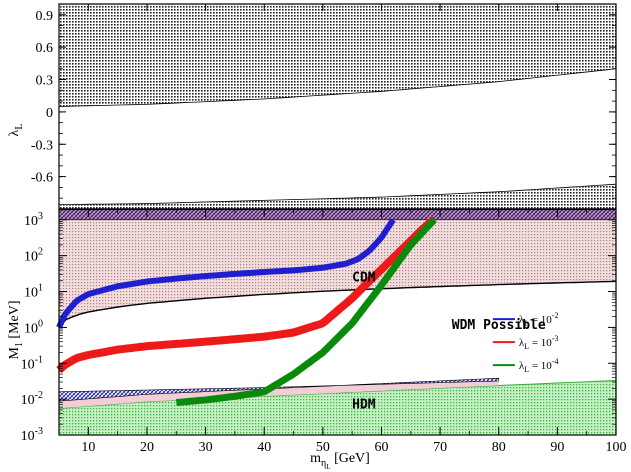 The image size is (631, 472). What do you see at coordinates (42, 145) in the screenshot?
I see `lambda-y-tick-label: -0.3` at bounding box center [42, 145].